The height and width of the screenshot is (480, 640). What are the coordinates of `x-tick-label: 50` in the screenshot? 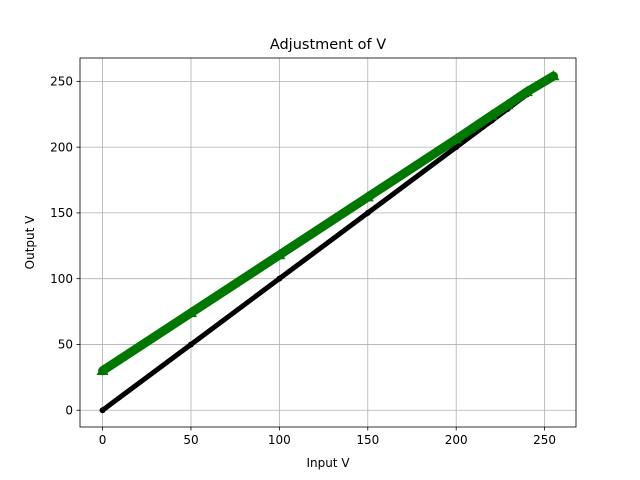 It's located at (190, 440).